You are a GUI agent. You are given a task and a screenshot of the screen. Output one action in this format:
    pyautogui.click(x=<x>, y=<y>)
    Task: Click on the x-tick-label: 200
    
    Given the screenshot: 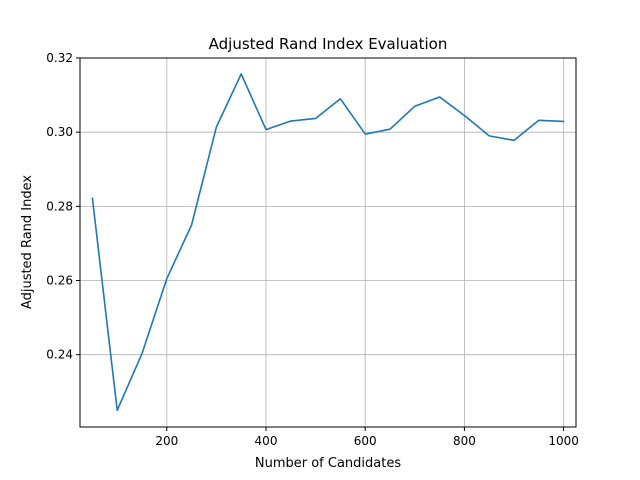 What is the action you would take?
    pyautogui.click(x=166, y=441)
    